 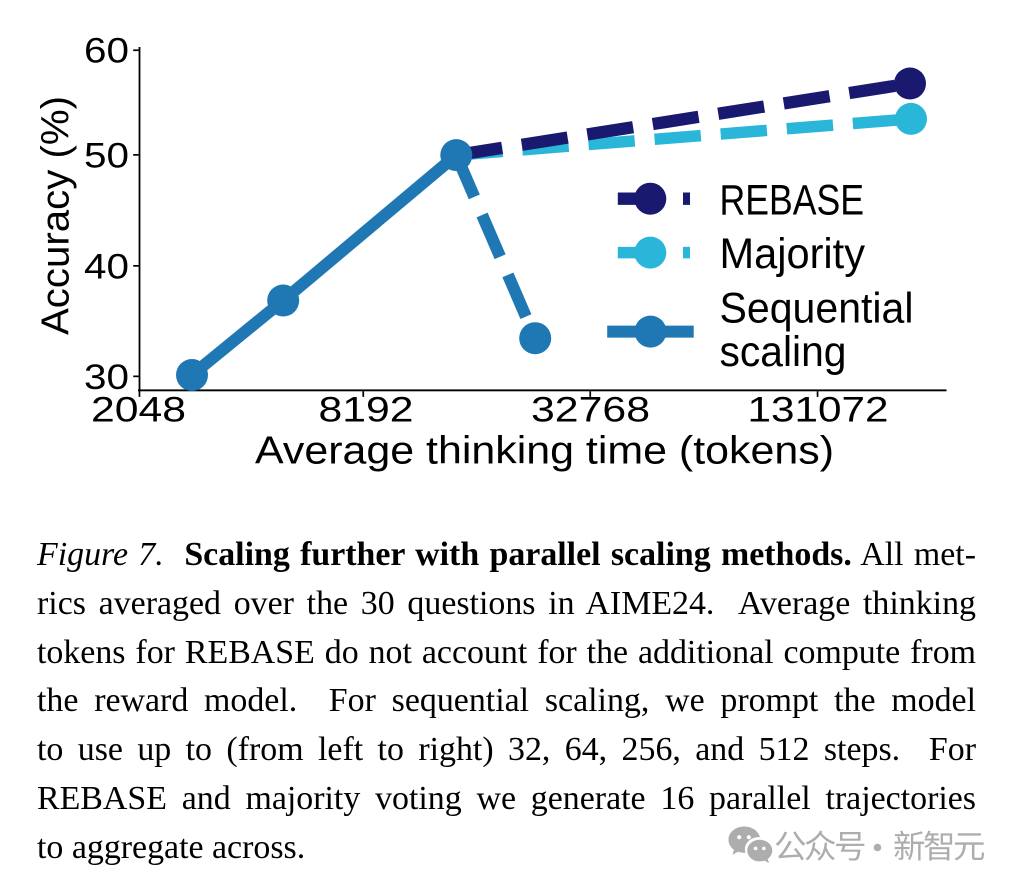 What do you see at coordinates (106, 377) in the screenshot?
I see `svg-text: 30` at bounding box center [106, 377].